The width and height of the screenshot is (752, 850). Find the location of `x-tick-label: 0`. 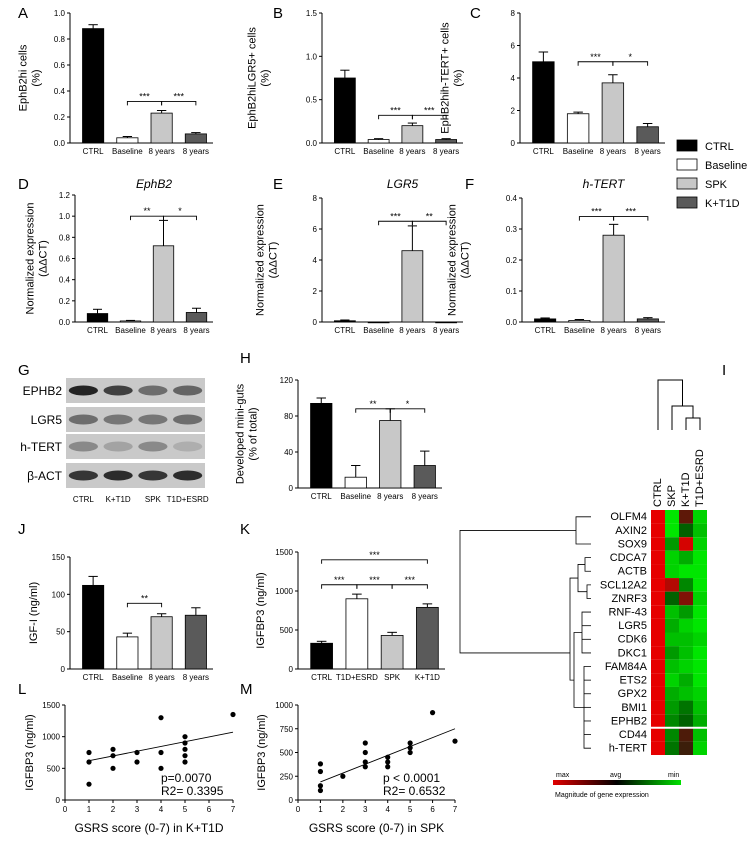

x-tick-label: 0 is located at coordinates (298, 809).